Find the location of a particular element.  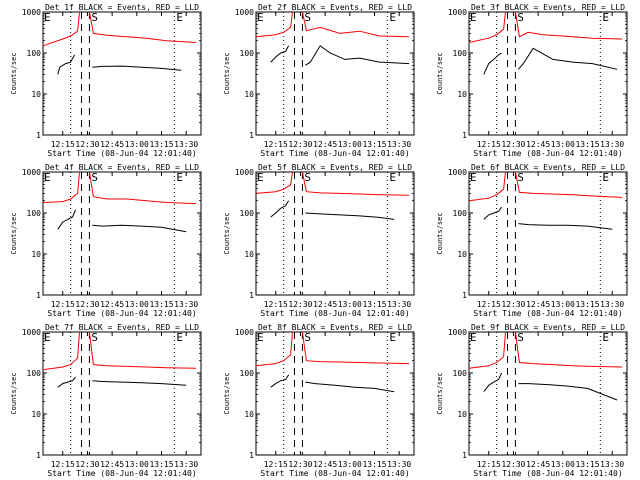

chart-title: Det 5f BLACK = Events, RED = LLD is located at coordinates (335, 167).